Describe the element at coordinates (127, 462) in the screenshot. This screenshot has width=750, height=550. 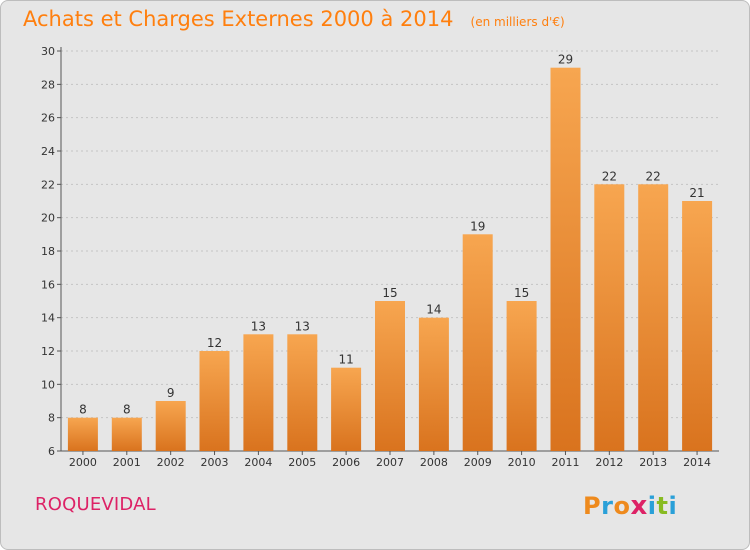
I see `x-tick-label-2001: 2001` at that location.